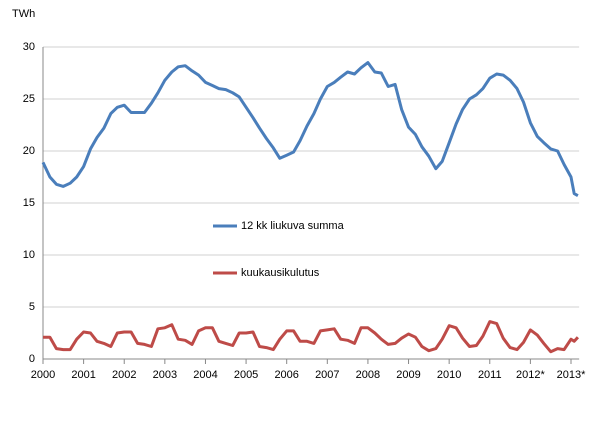 Image resolution: width=607 pixels, height=423 pixels. Describe the element at coordinates (205, 375) in the screenshot. I see `x-tick-label: 2004` at that location.